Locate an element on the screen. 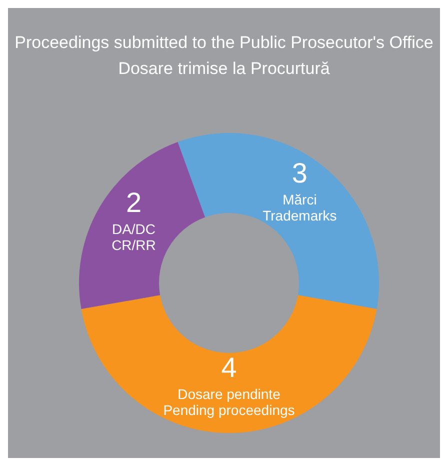 The width and height of the screenshot is (448, 466). donut-slice is located at coordinates (142, 226).